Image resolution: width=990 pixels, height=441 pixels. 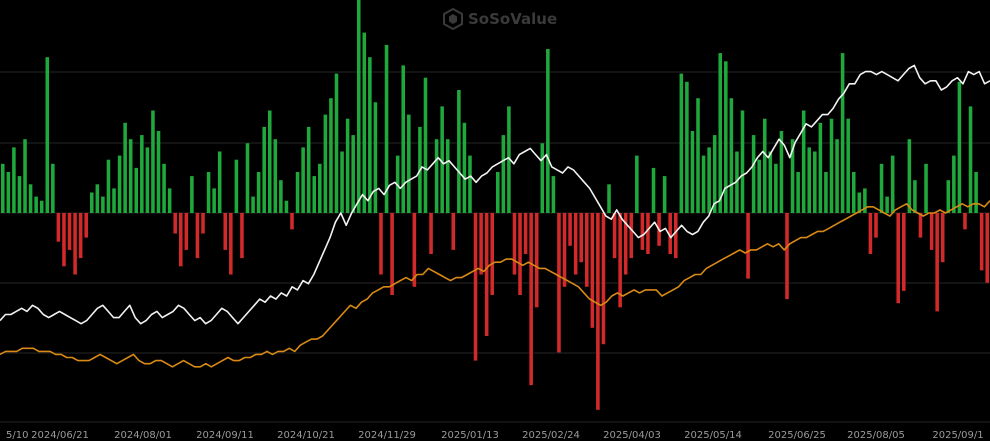 What do you see at coordinates (387, 435) in the screenshot?
I see `x-tick-label: 2024/11/29` at bounding box center [387, 435].